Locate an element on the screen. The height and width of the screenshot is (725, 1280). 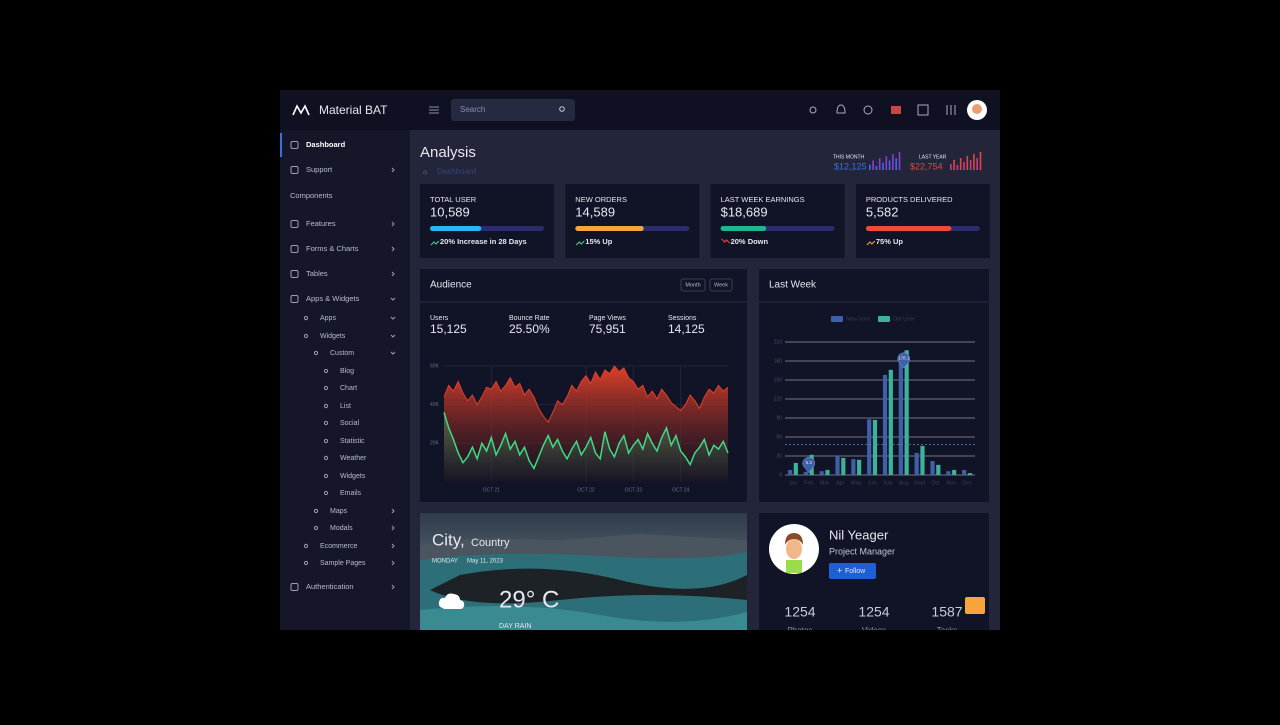
audience-title: Audience is located at coordinates (451, 285).